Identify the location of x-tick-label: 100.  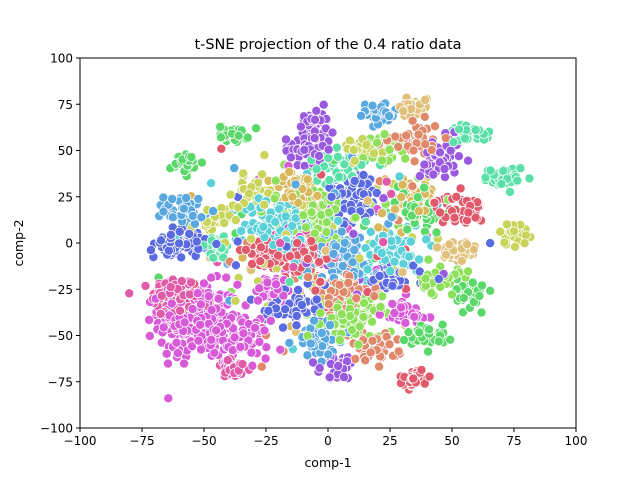
(576, 441).